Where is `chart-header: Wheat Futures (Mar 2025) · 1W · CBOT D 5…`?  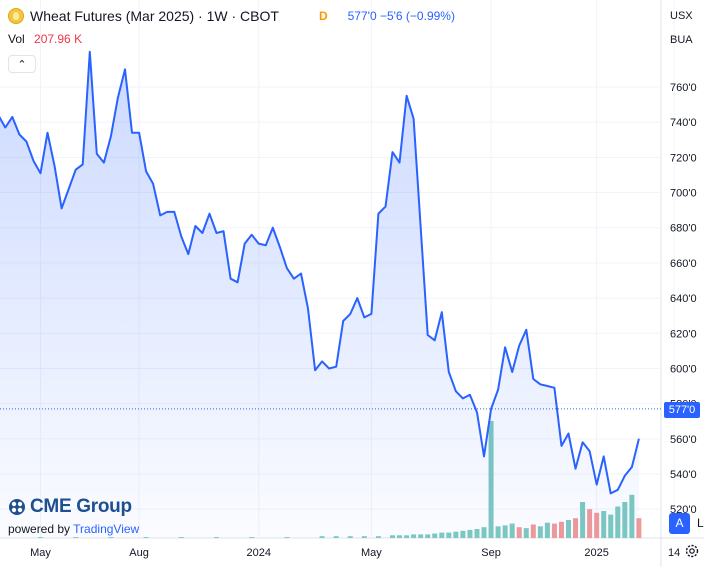
chart-header: Wheat Futures (Mar 2025) · 1W · CBOT D 5… is located at coordinates (231, 16).